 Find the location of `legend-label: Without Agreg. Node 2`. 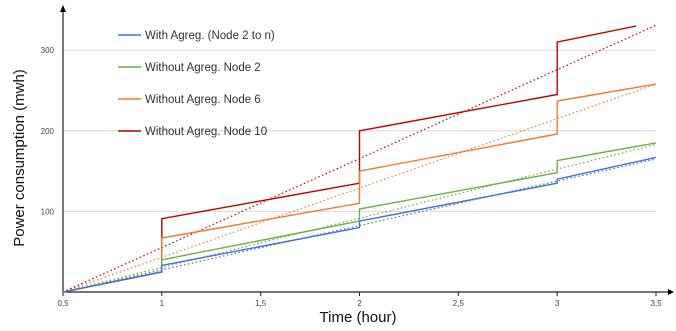

legend-label: Without Agreg. Node 2 is located at coordinates (203, 68).